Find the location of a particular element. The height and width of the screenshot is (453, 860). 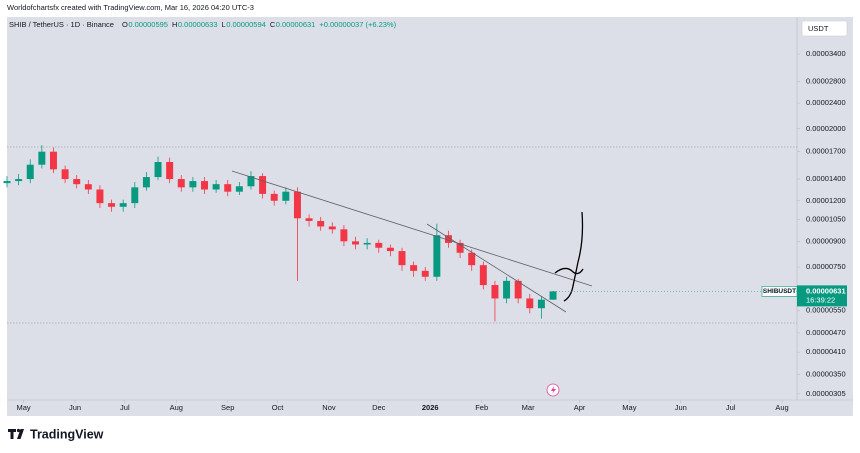

legend-key: H is located at coordinates (174, 24).